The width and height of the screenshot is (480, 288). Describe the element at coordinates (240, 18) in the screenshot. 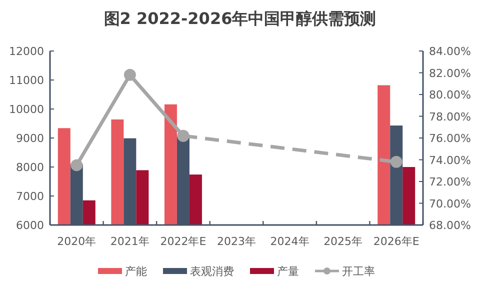

I see `chart-title: 图2 2022-2026年中国甲醇供需预测` at that location.